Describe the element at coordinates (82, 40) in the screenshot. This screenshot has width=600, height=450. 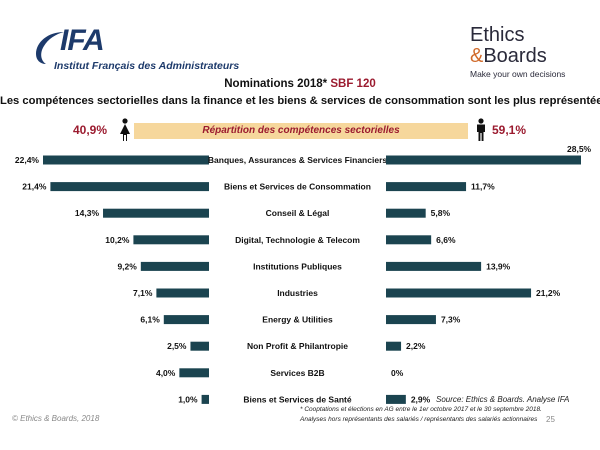
I see `ifa-wordmark: IFA` at that location.